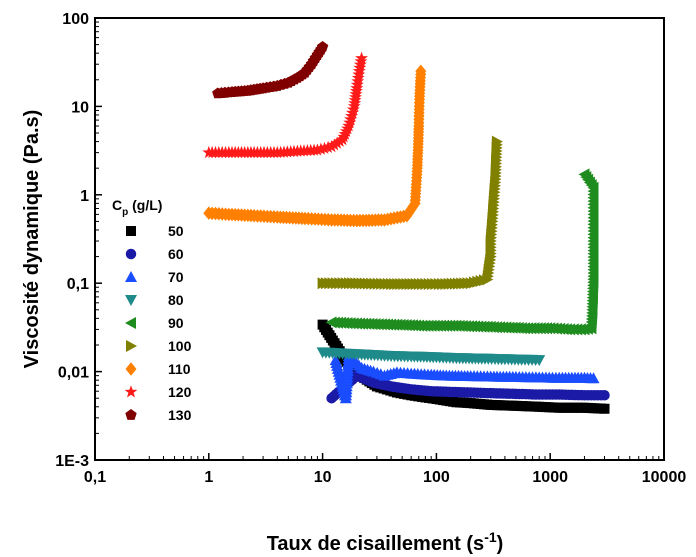  I want to click on y-tick-label: 1E-3, so click(72, 461).